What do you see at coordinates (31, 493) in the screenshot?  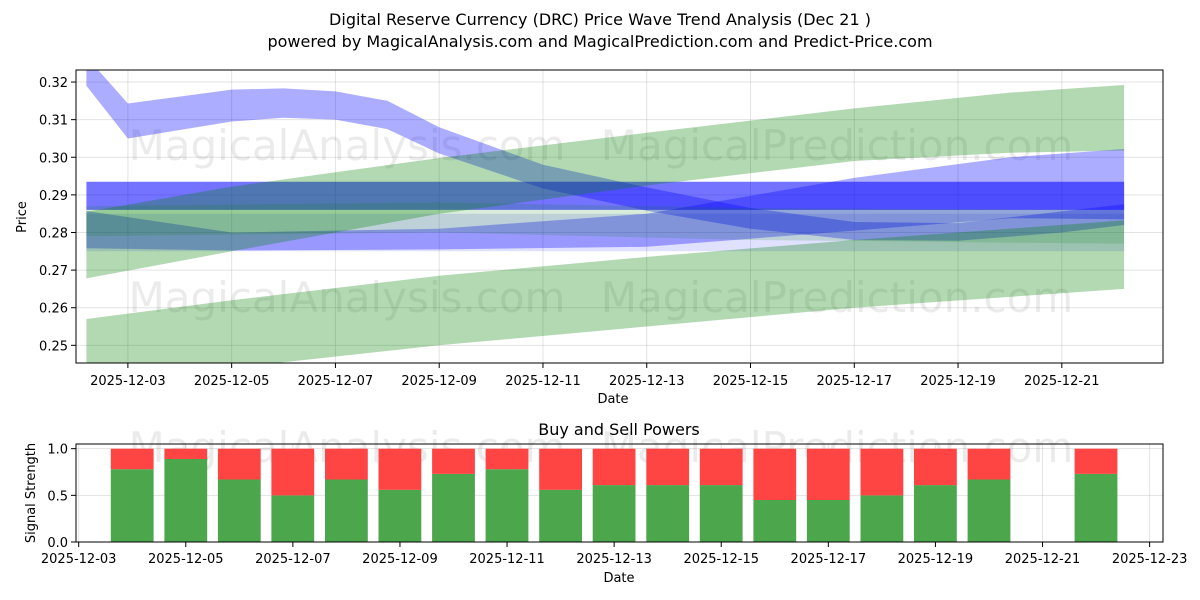 I see `signal-y-label: Signal Strength` at bounding box center [31, 493].